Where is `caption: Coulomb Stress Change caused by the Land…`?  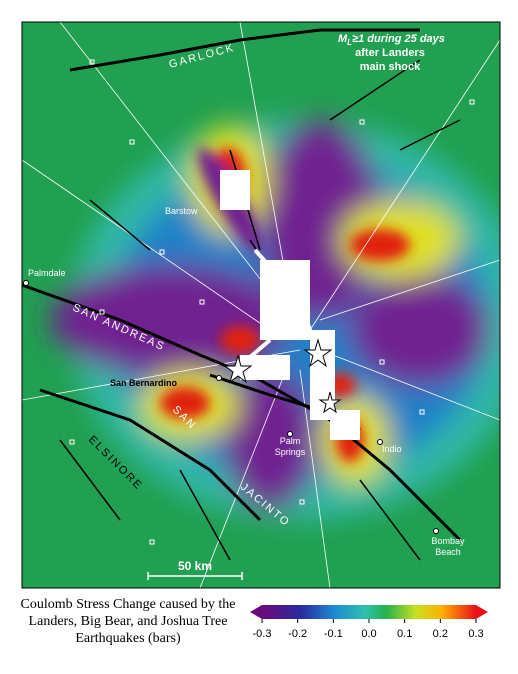 caption: Coulomb Stress Change caused by the Land… is located at coordinates (127, 621).